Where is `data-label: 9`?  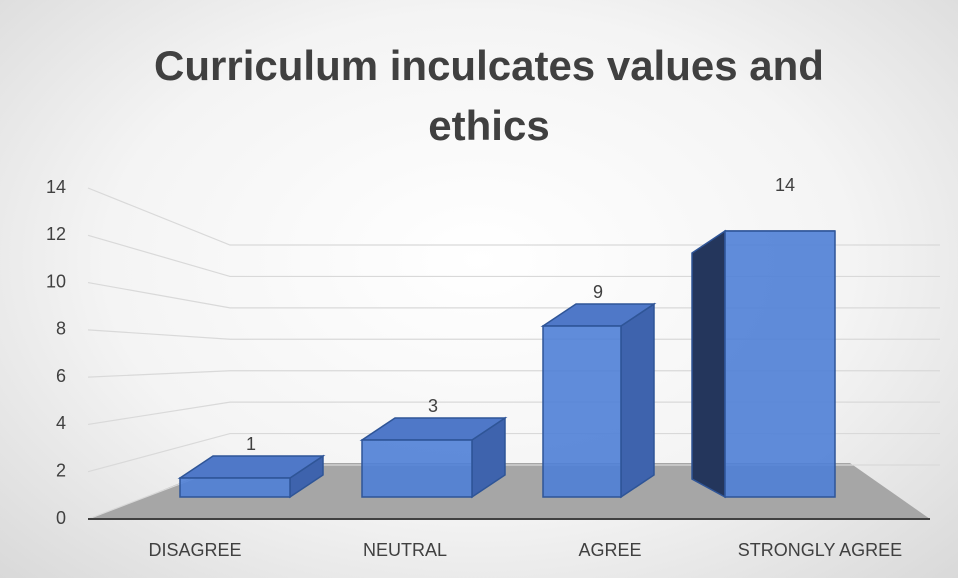
data-label: 9 is located at coordinates (598, 292).